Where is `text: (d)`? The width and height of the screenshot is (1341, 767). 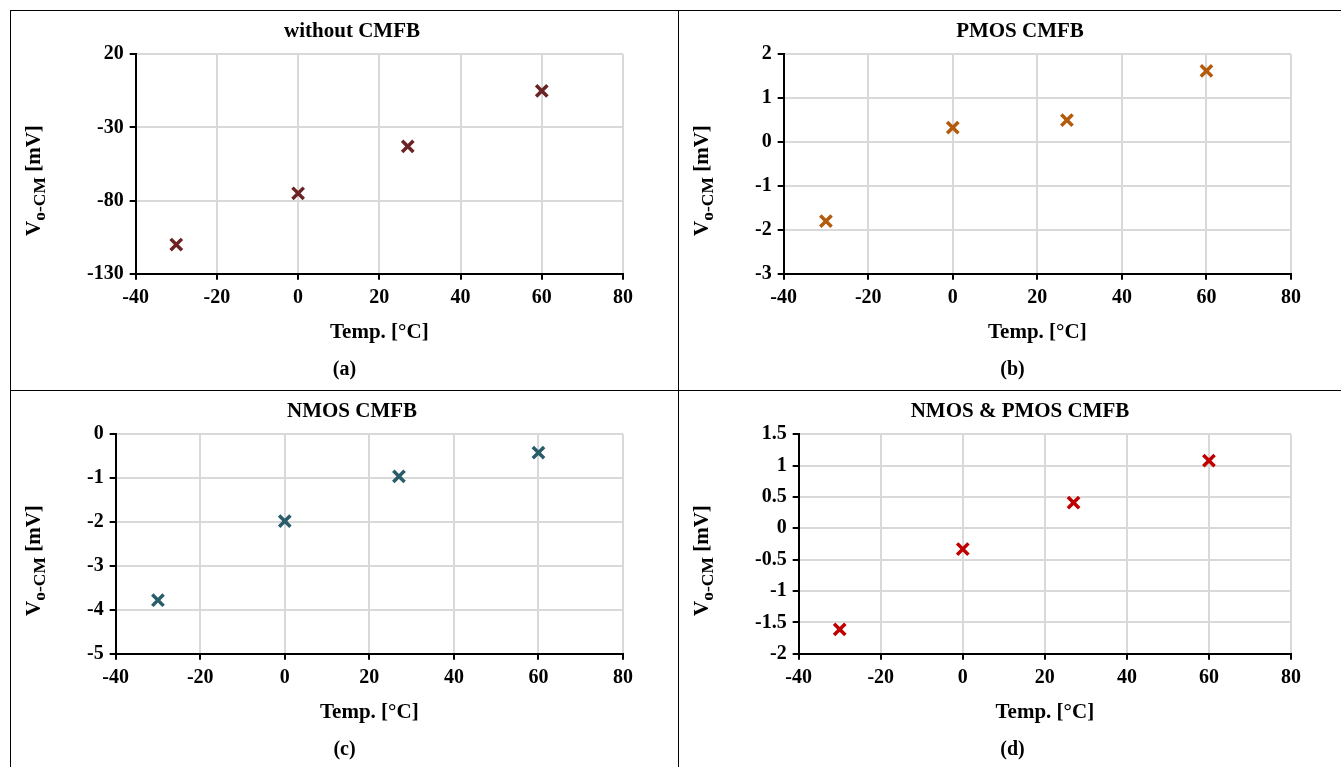 text: (d) is located at coordinates (1012, 748).